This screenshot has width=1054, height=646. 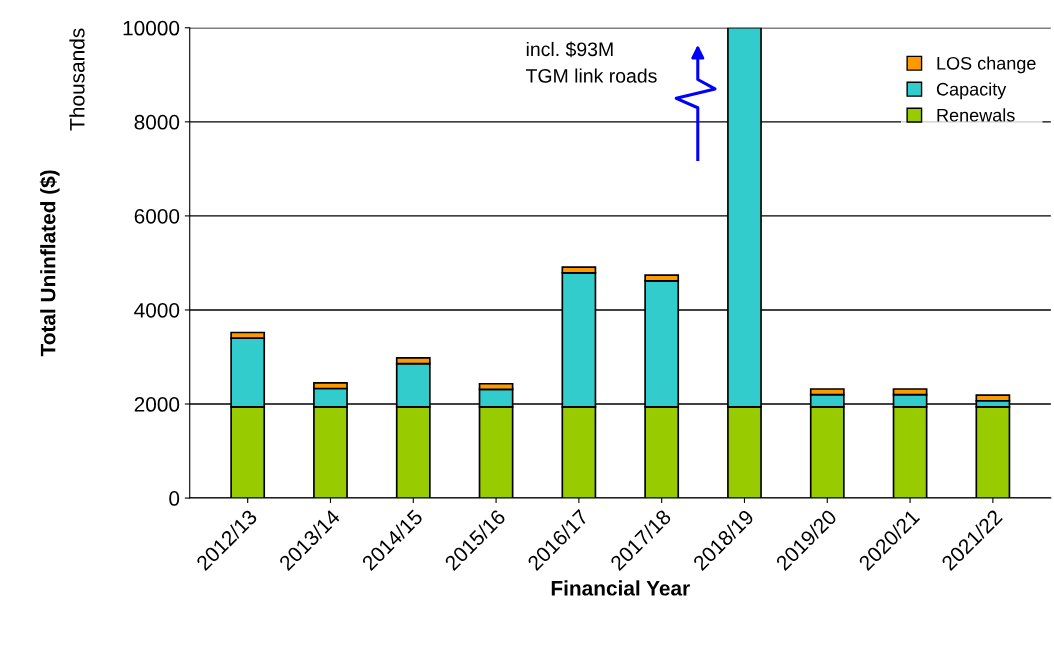 What do you see at coordinates (77, 79) in the screenshot?
I see `y2-axis-title: Thousands` at bounding box center [77, 79].